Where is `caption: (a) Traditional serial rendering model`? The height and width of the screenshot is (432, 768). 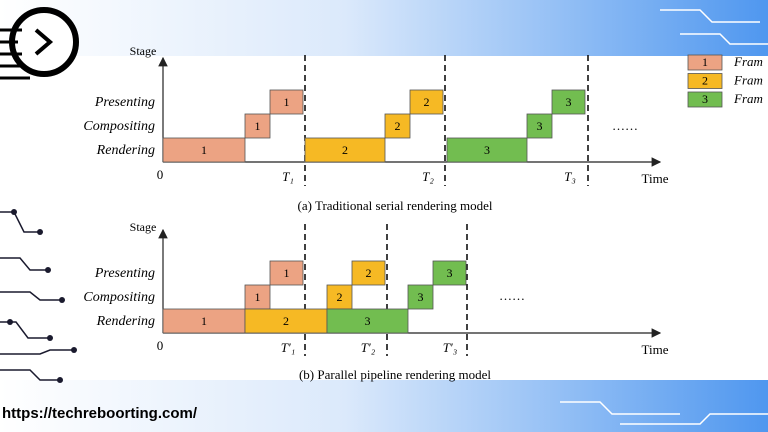
caption: (a) Traditional serial rendering model is located at coordinates (395, 205).